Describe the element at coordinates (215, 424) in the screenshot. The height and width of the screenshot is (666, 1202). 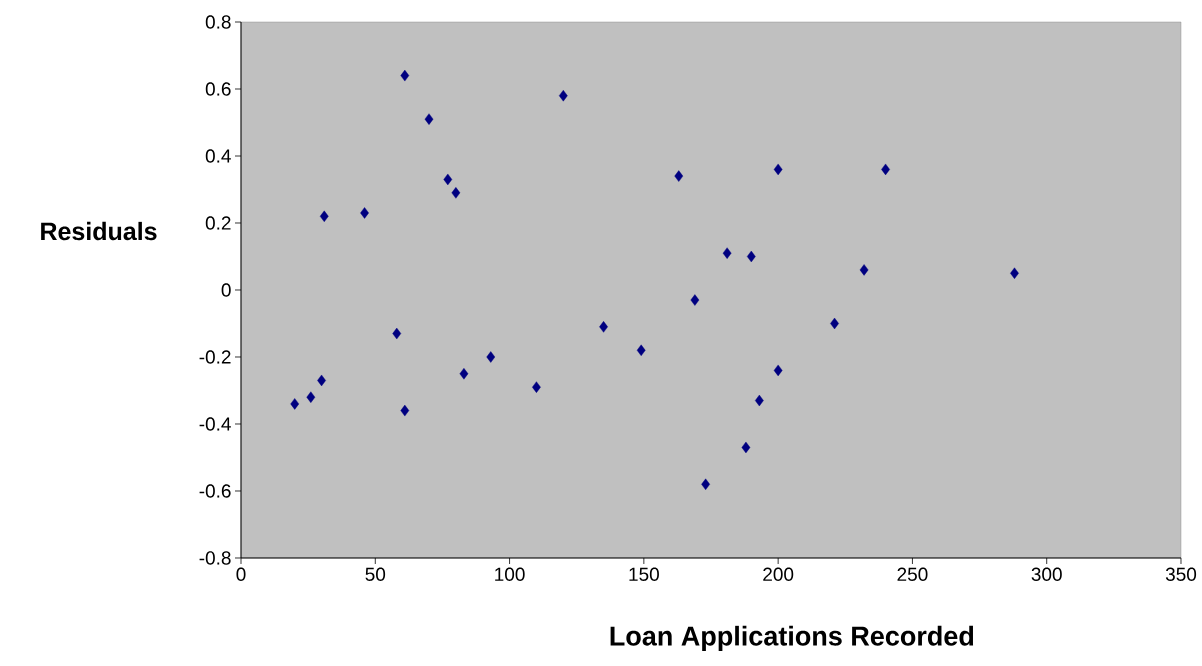
I see `y-tick-label: -0.4` at that location.